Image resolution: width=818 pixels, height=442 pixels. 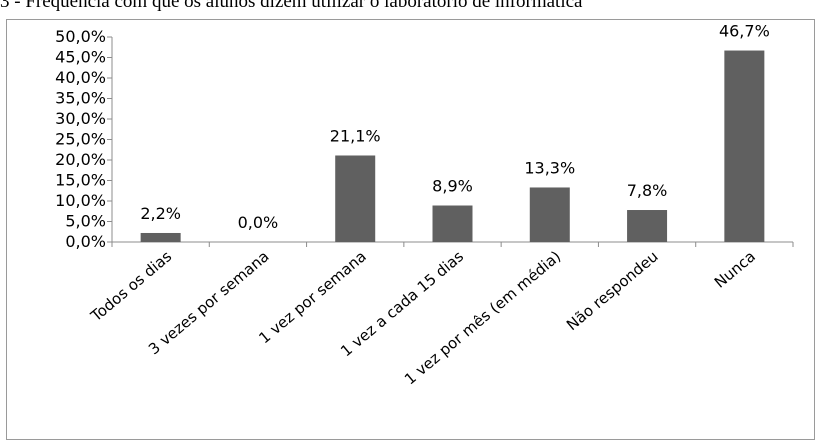 What do you see at coordinates (258, 222) in the screenshot?
I see `data-label: 0,0%` at bounding box center [258, 222].